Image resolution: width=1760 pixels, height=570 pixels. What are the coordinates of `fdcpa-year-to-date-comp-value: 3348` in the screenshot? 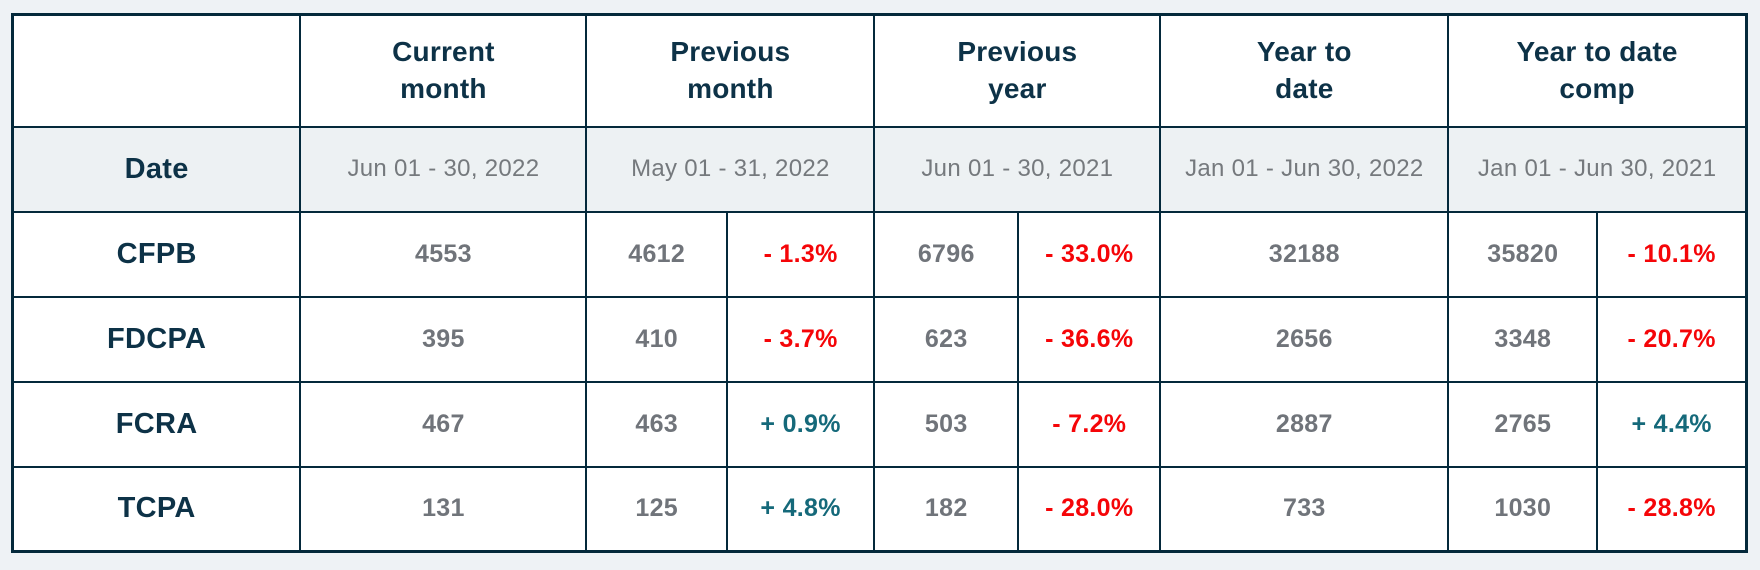 It's located at (1523, 339).